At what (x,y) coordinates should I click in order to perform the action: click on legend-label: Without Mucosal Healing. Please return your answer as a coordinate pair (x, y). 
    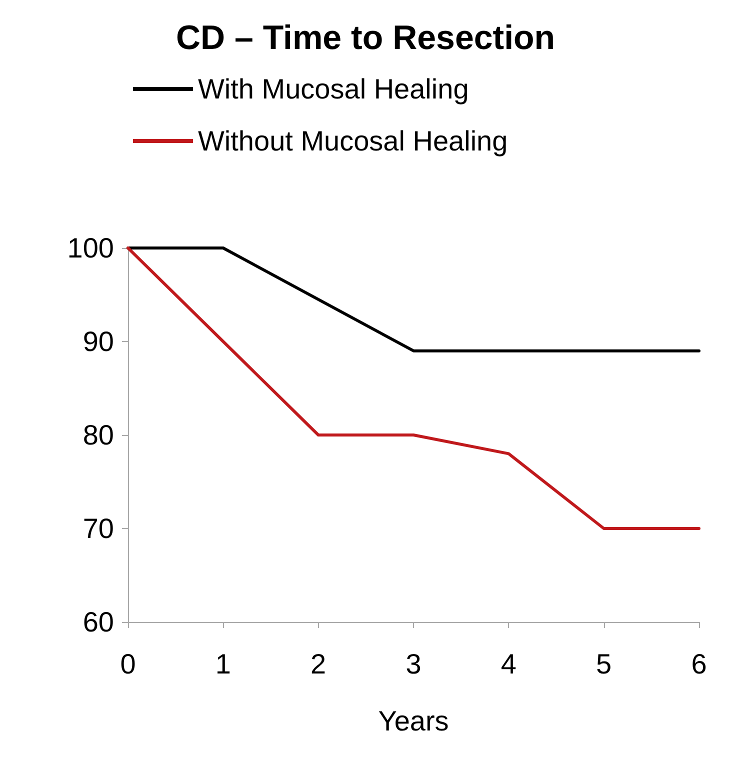
    Looking at the image, I should click on (353, 141).